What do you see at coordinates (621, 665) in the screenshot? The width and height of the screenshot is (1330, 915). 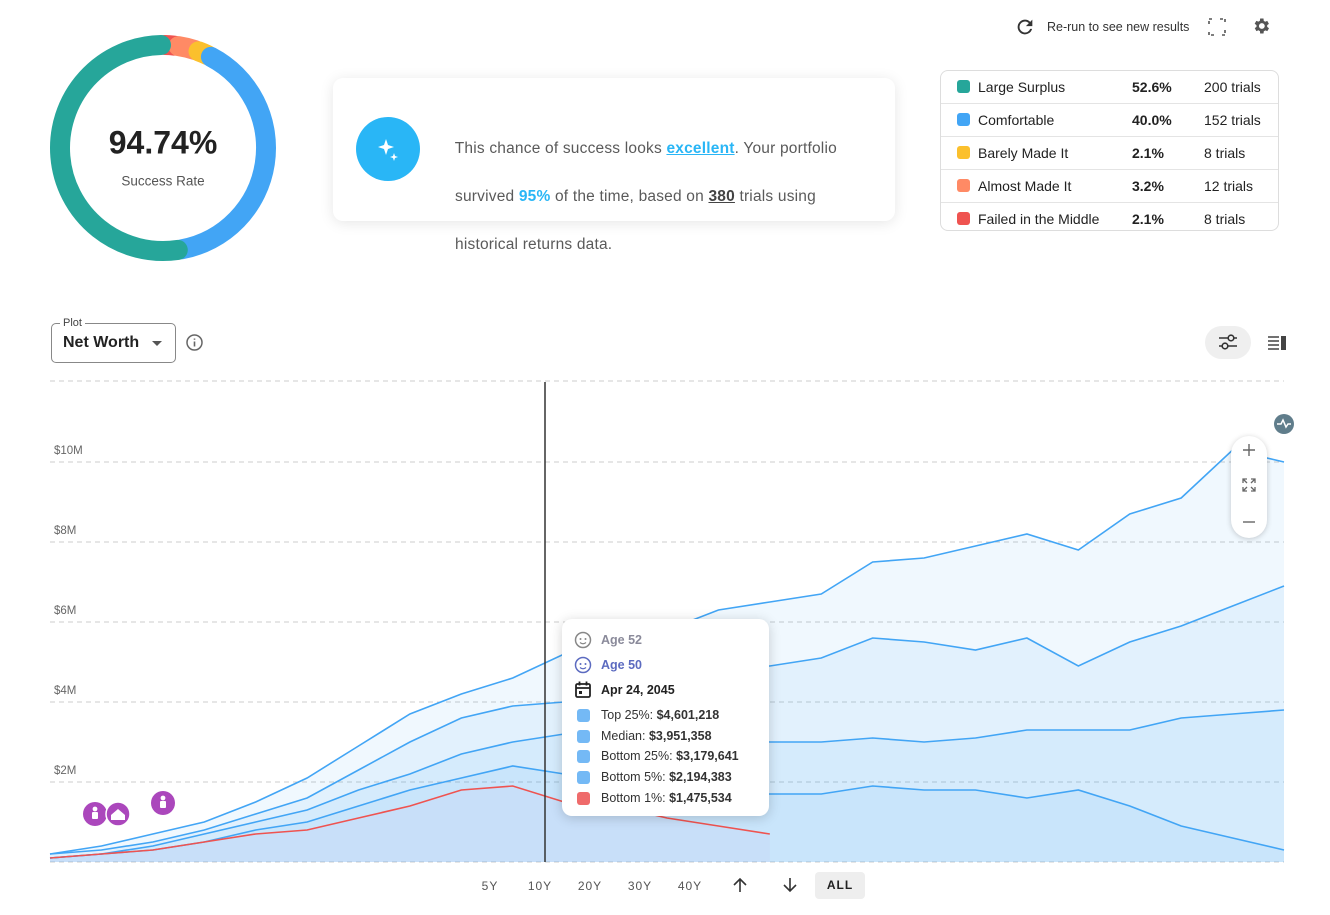 I see `age-spouse: Age 50` at bounding box center [621, 665].